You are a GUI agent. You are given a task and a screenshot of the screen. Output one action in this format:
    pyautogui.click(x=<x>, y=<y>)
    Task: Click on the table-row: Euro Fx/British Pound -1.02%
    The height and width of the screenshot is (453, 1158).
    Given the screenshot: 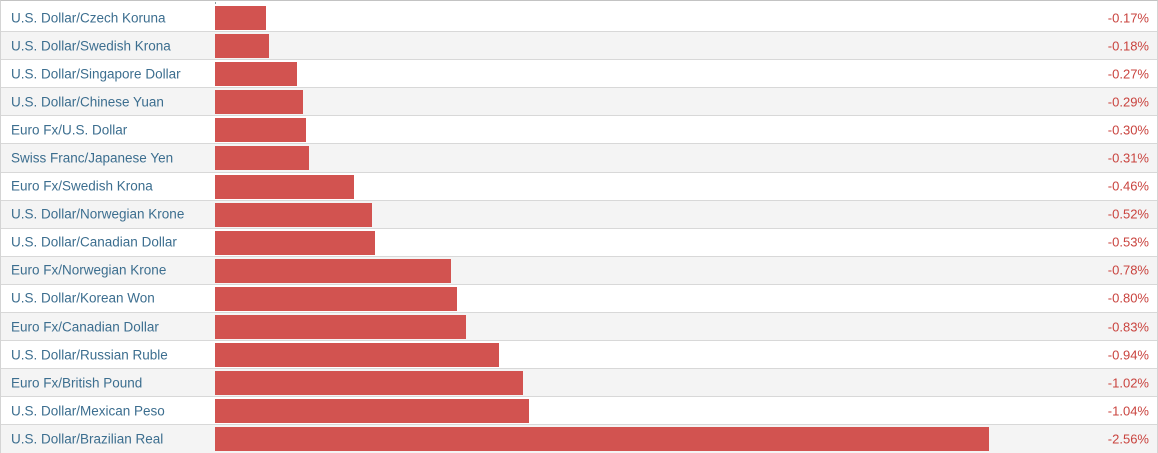 What is the action you would take?
    pyautogui.click(x=579, y=383)
    